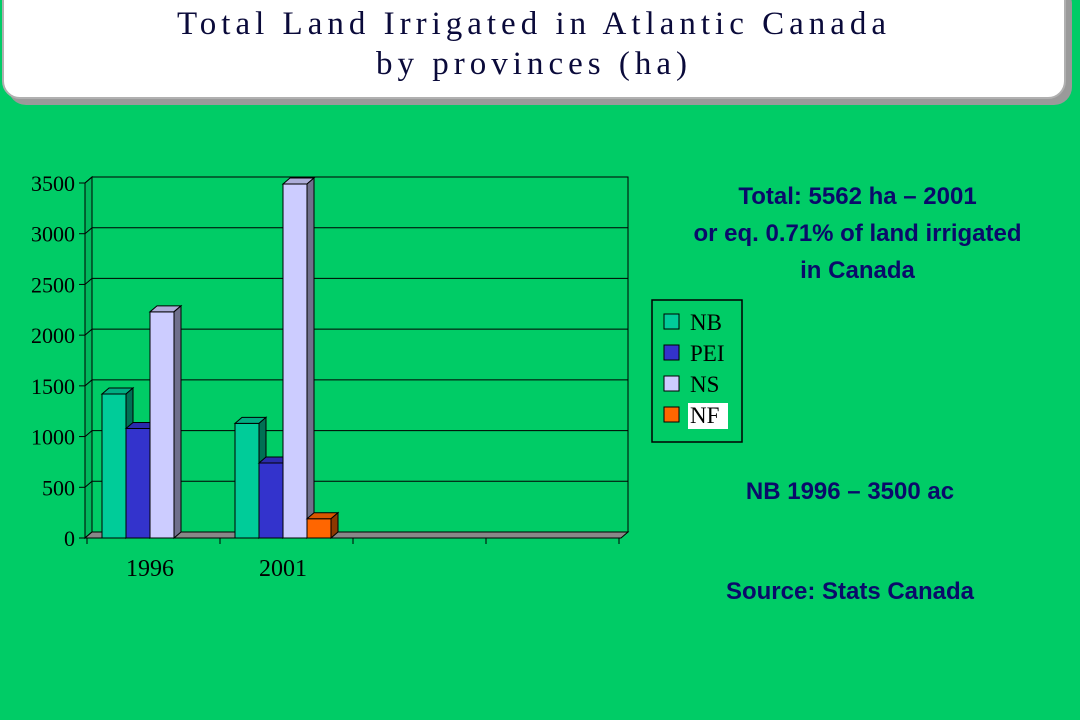 The width and height of the screenshot is (1080, 720). What do you see at coordinates (162, 425) in the screenshot?
I see `bar-ns-1996` at bounding box center [162, 425].